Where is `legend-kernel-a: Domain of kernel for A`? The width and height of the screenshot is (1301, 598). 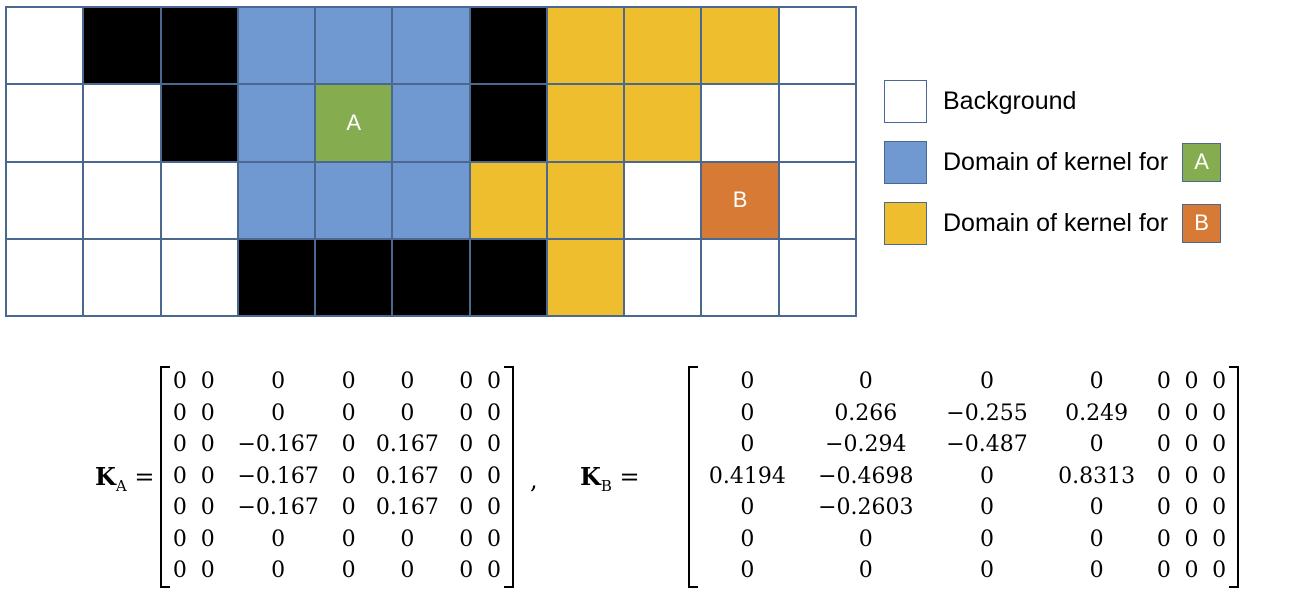 legend-kernel-a: Domain of kernel for A is located at coordinates (1053, 162).